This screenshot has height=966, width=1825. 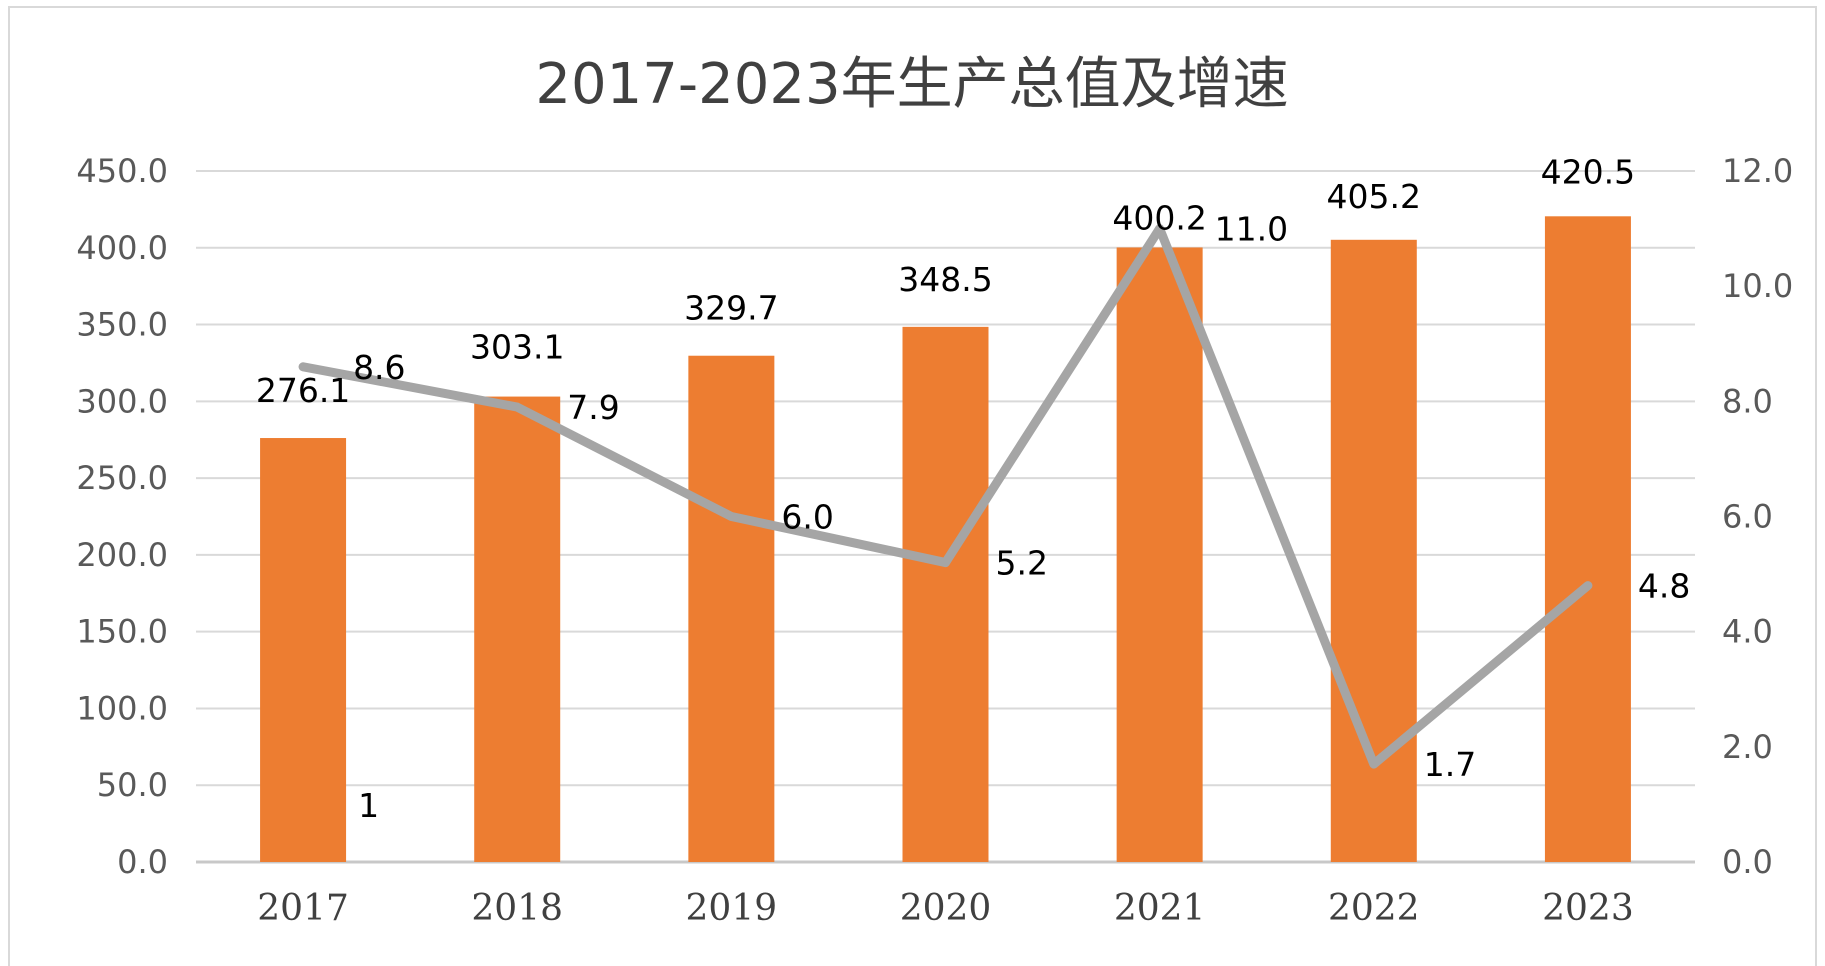 What do you see at coordinates (1757, 171) in the screenshot?
I see `right-y-tick-label: 12.0` at bounding box center [1757, 171].